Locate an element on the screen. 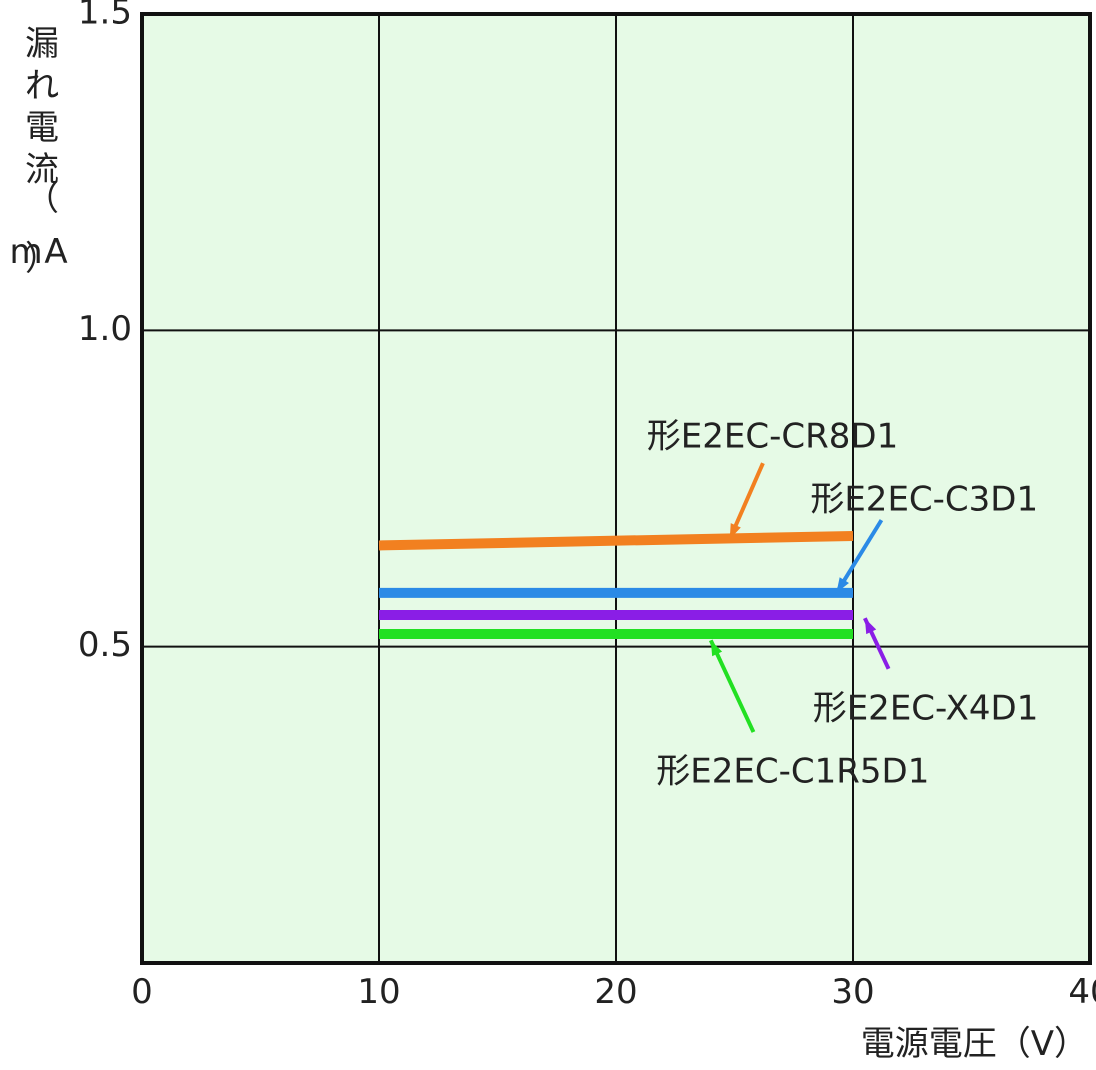 The width and height of the screenshot is (1096, 1070). series-label-1: 形E2EC-C3D1 is located at coordinates (924, 500).